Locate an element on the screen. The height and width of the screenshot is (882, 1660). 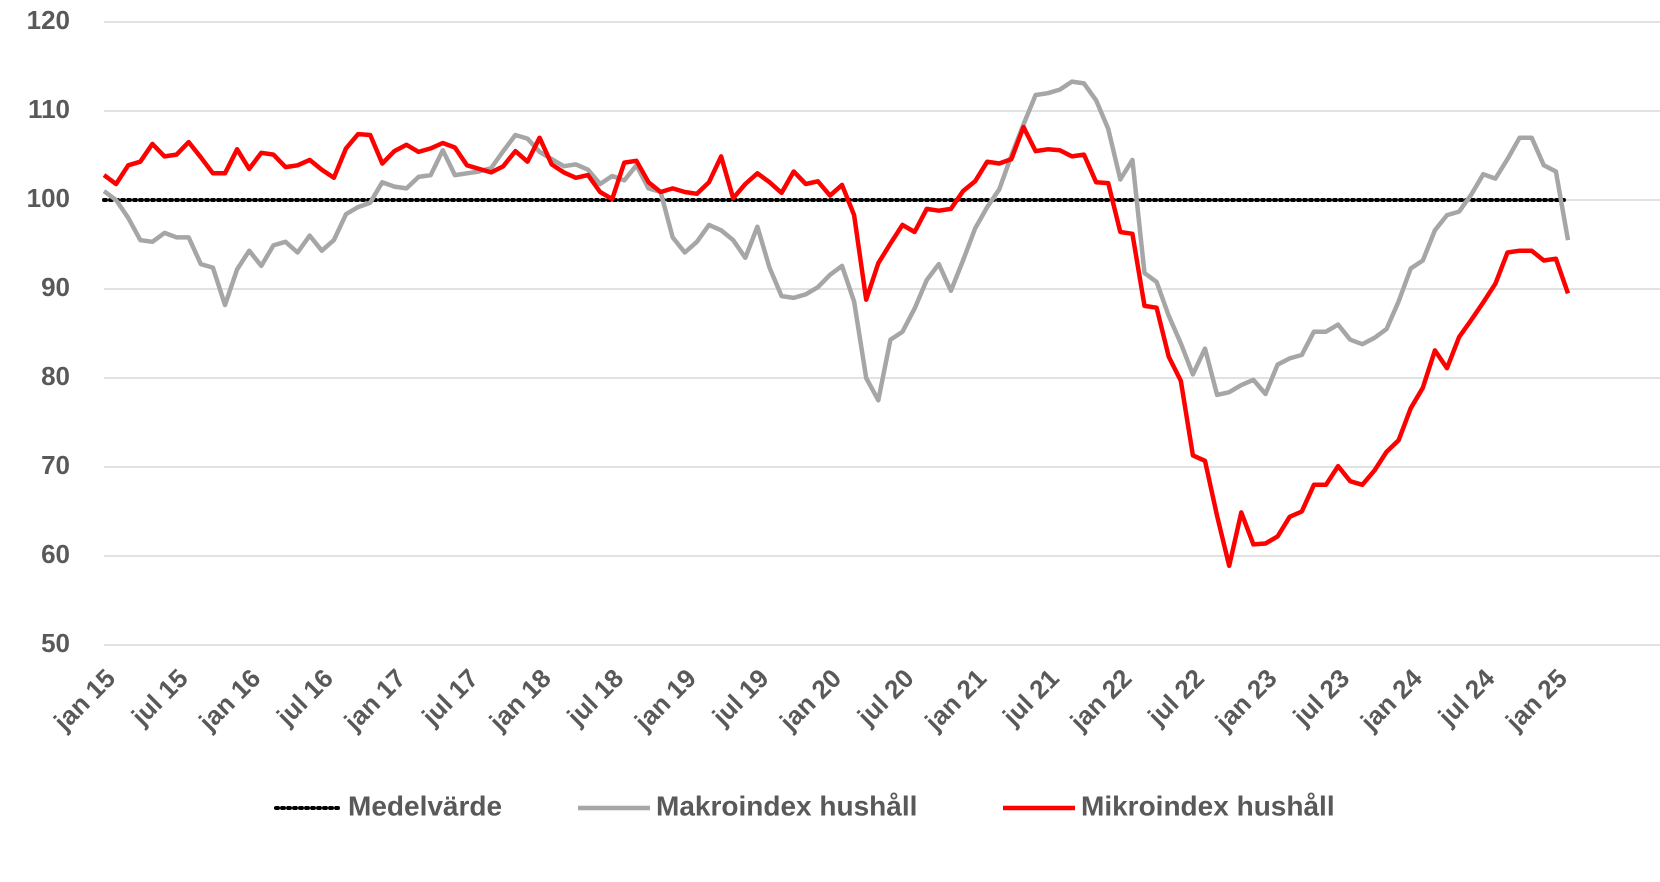
y-tick-label: 90 is located at coordinates (55, 287).